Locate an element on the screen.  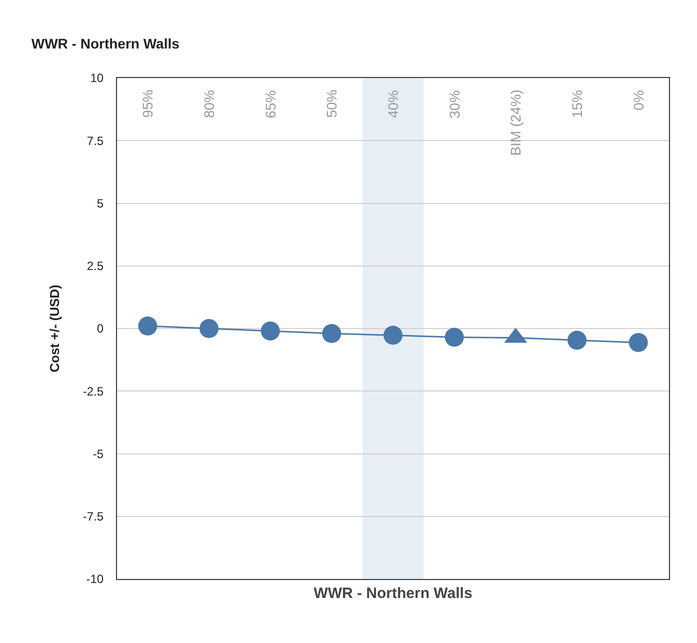
y-tick-label: 5 is located at coordinates (100, 203).